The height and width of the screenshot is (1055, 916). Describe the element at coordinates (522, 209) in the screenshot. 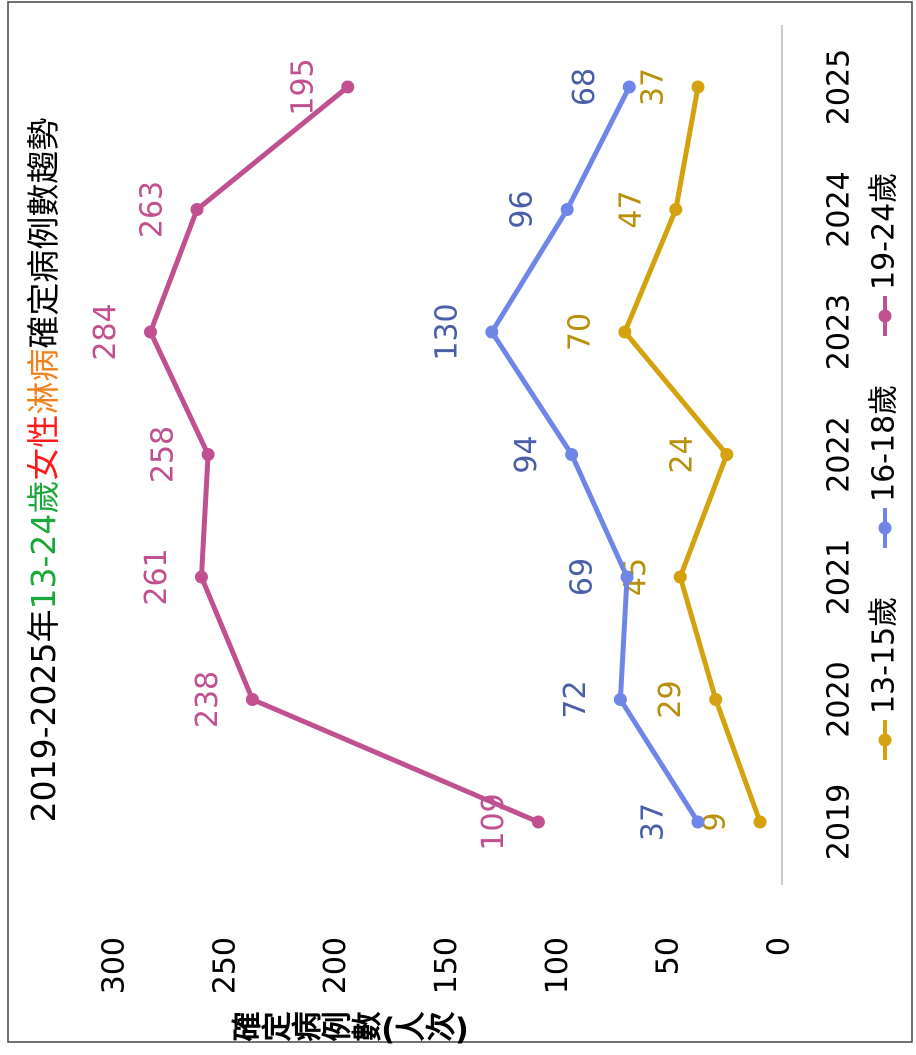

I see `data-label: 96` at that location.